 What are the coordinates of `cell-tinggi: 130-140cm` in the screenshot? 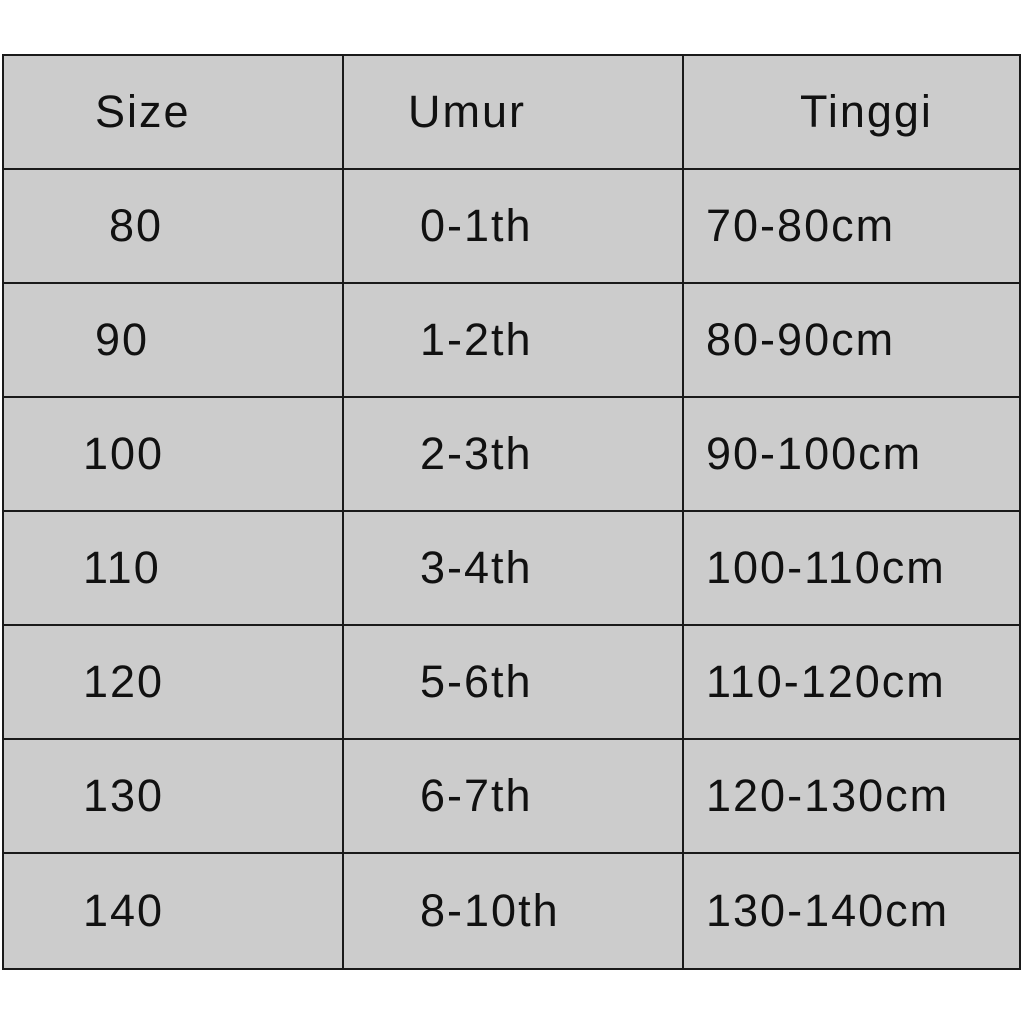 It's located at (828, 910).